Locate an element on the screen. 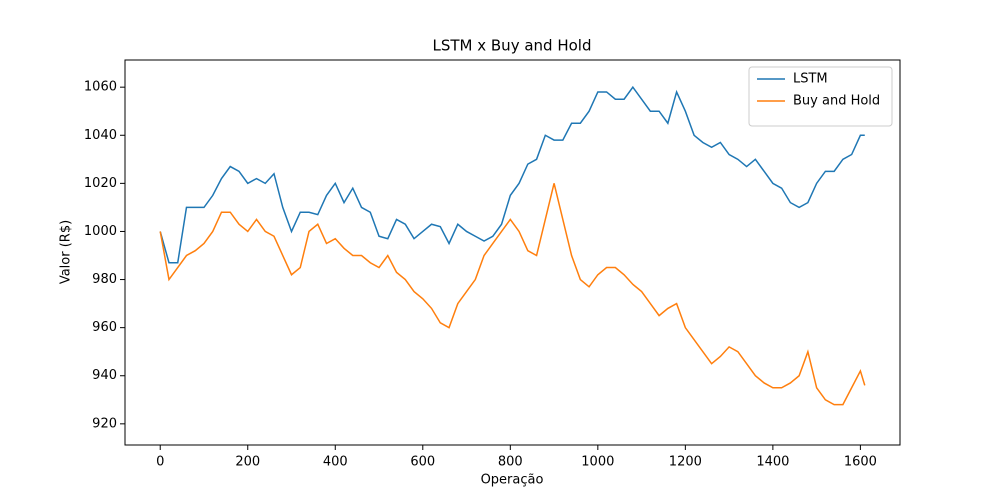 The width and height of the screenshot is (1000, 504). y-tick-label: 940 is located at coordinates (104, 375).